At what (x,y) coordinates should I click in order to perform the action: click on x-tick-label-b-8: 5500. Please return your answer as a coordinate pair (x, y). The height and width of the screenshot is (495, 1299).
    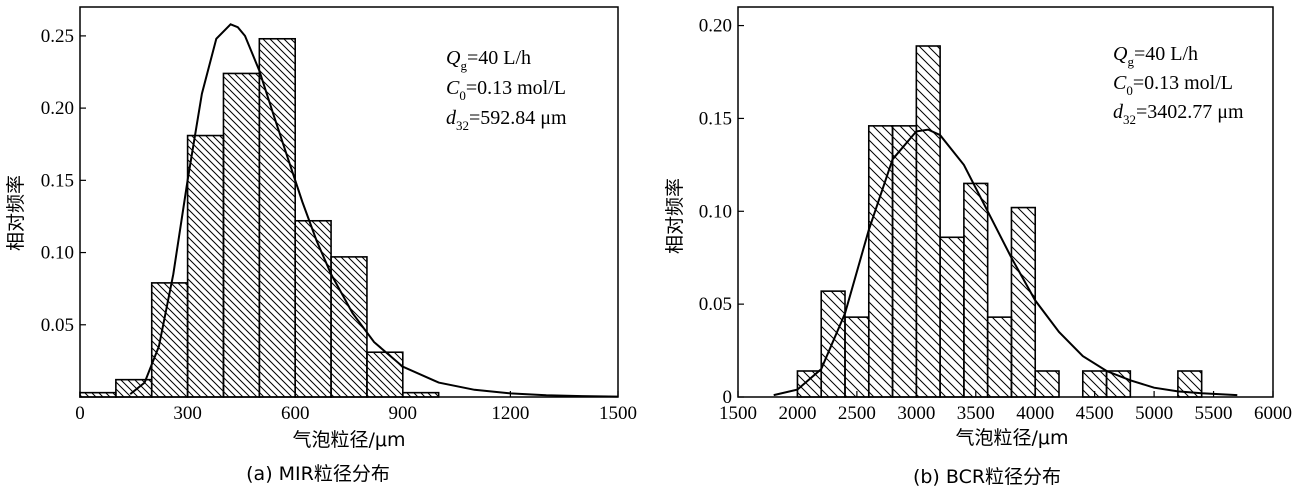
    Looking at the image, I should click on (1214, 413).